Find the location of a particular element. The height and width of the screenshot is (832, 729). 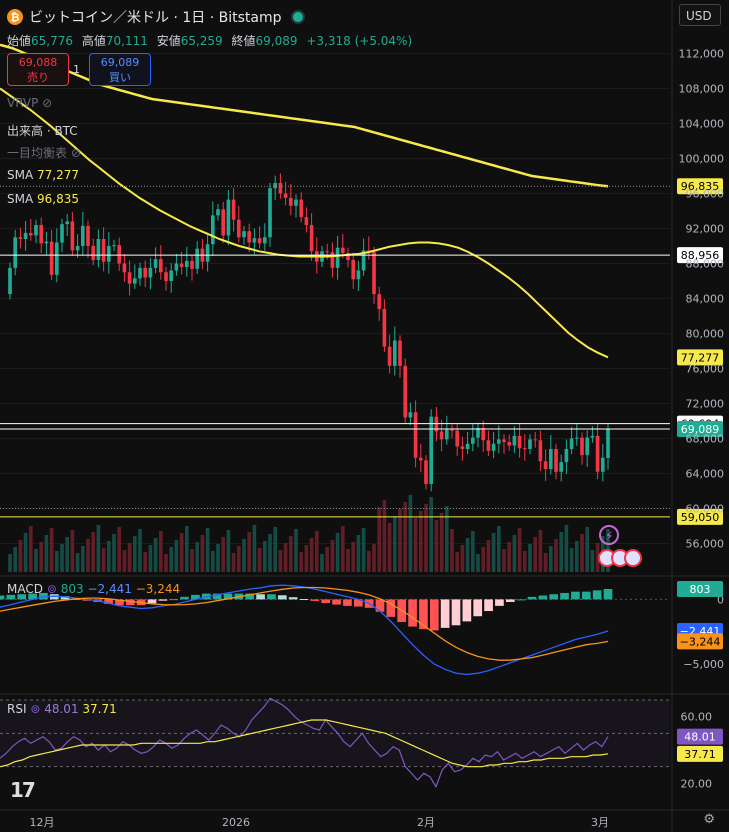

volume-label: 出来高 · BTC is located at coordinates (42, 131).